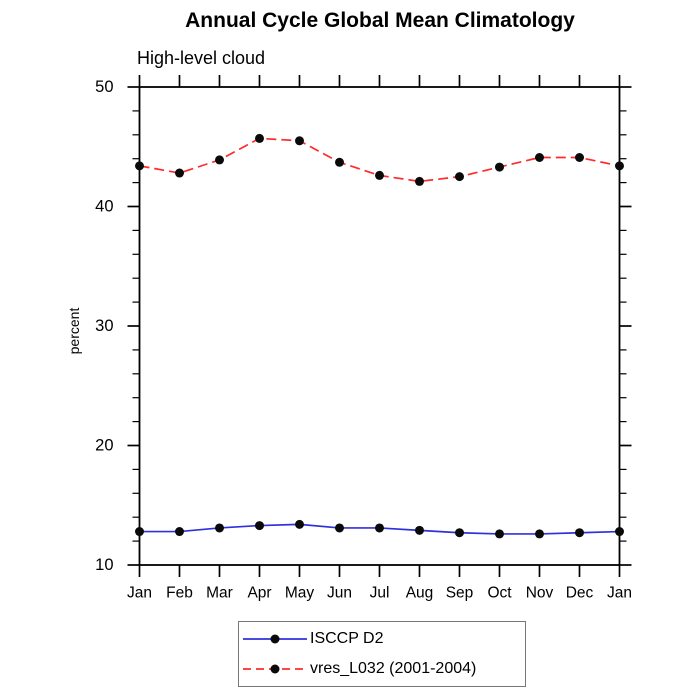 The height and width of the screenshot is (700, 700). I want to click on y-tick-label: 10, so click(104, 565).